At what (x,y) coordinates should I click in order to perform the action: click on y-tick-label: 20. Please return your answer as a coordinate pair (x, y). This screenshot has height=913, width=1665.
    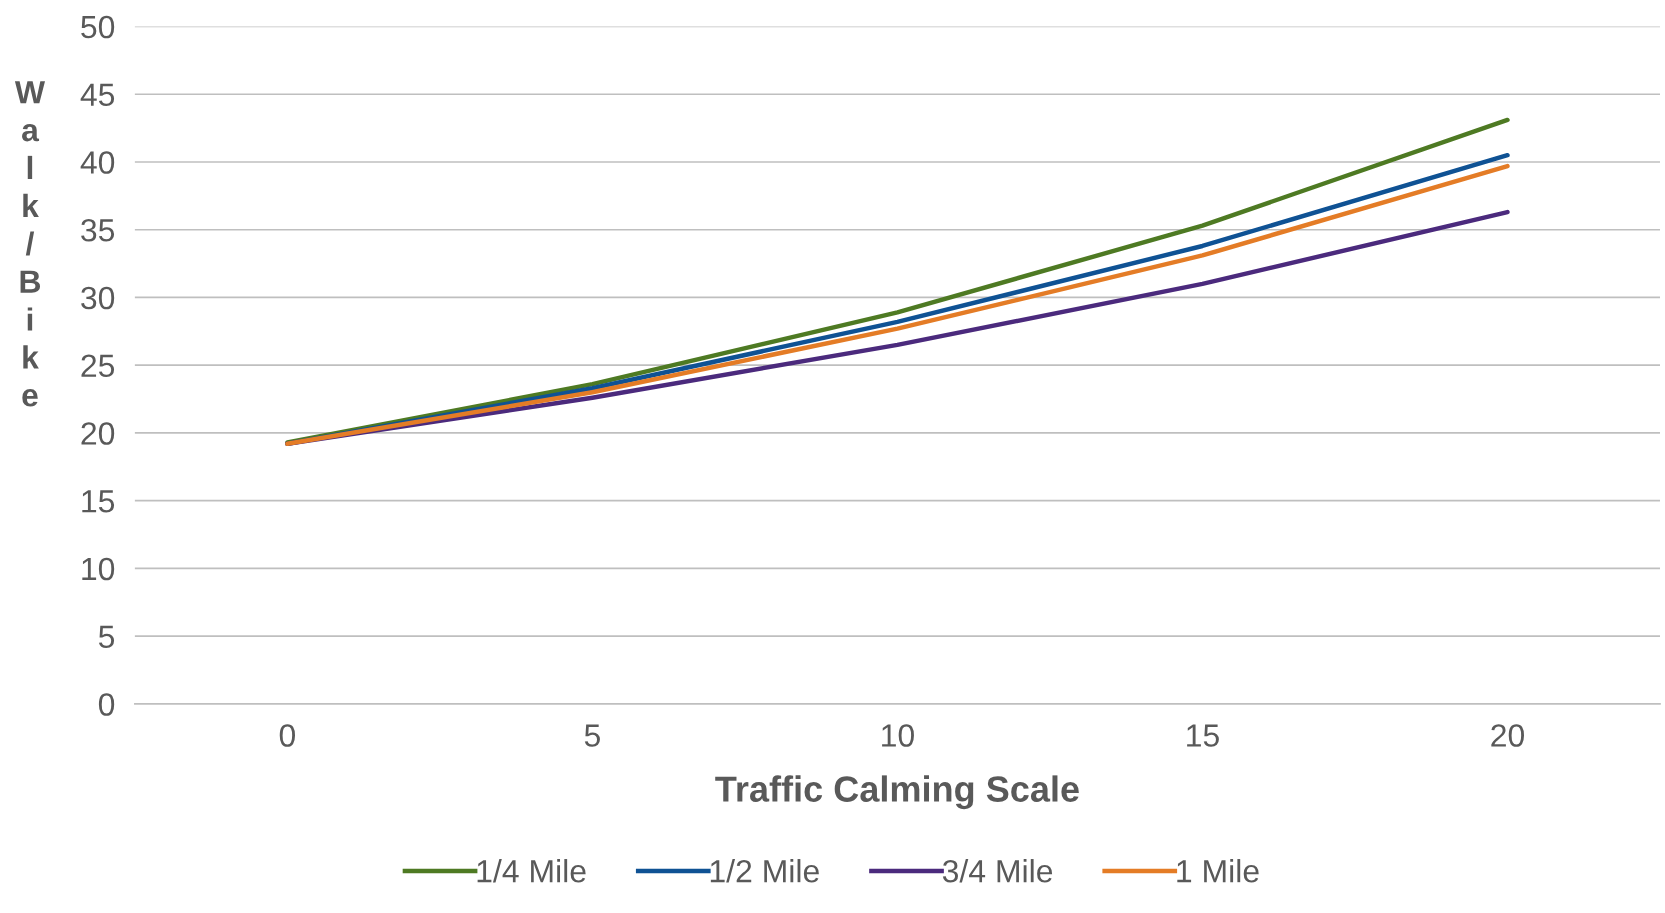
    Looking at the image, I should click on (98, 433).